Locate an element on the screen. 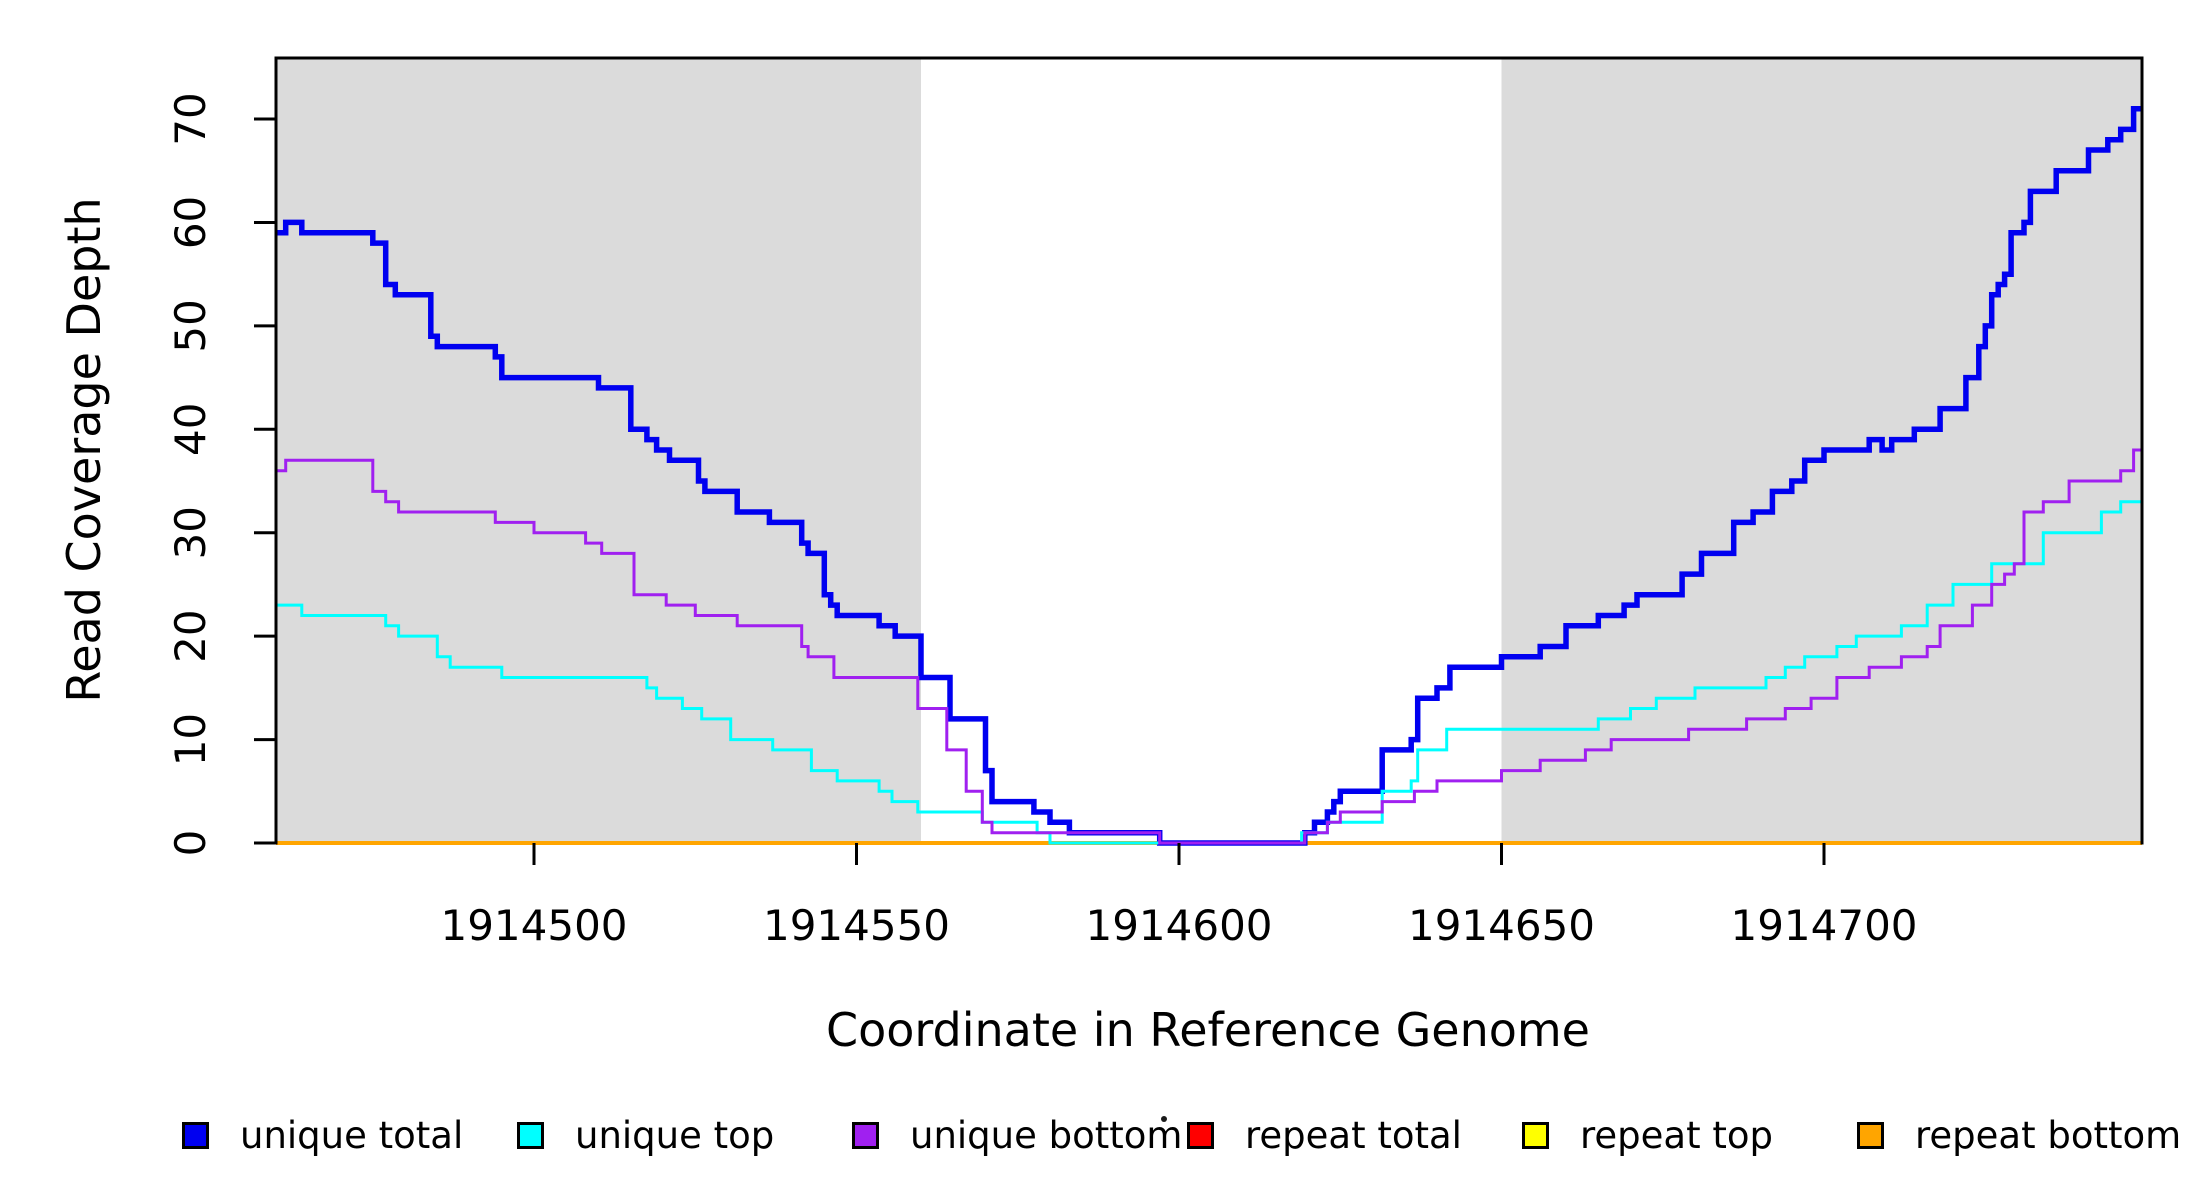 The image size is (2200, 1200). y-tick-label: 60 is located at coordinates (190, 222).